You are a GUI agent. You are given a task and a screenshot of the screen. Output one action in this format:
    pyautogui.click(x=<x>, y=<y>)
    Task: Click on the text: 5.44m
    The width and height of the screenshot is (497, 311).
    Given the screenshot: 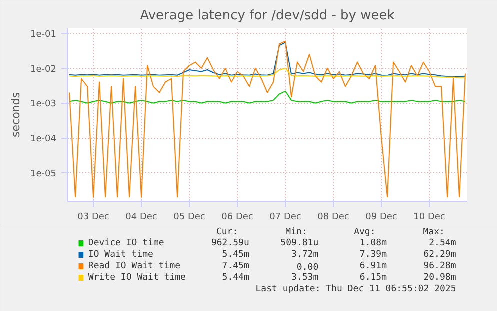 What is the action you would take?
    pyautogui.click(x=236, y=278)
    